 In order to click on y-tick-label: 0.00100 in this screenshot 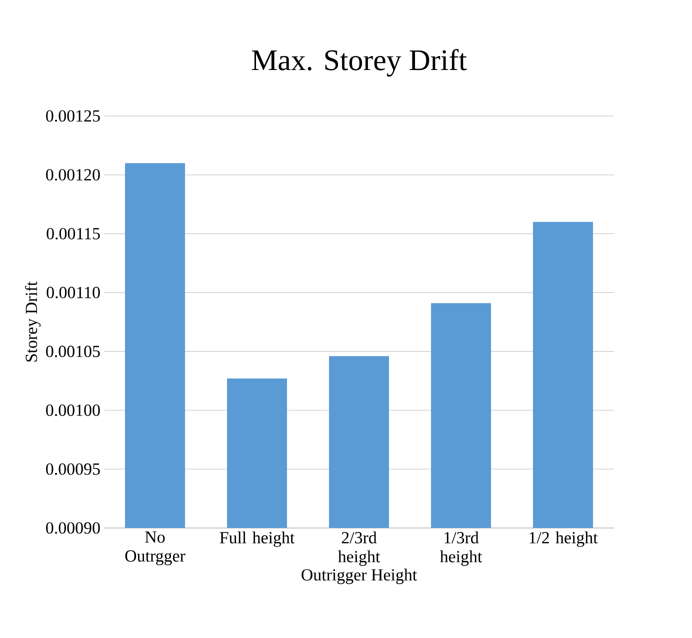, I will do `click(73, 410)`.